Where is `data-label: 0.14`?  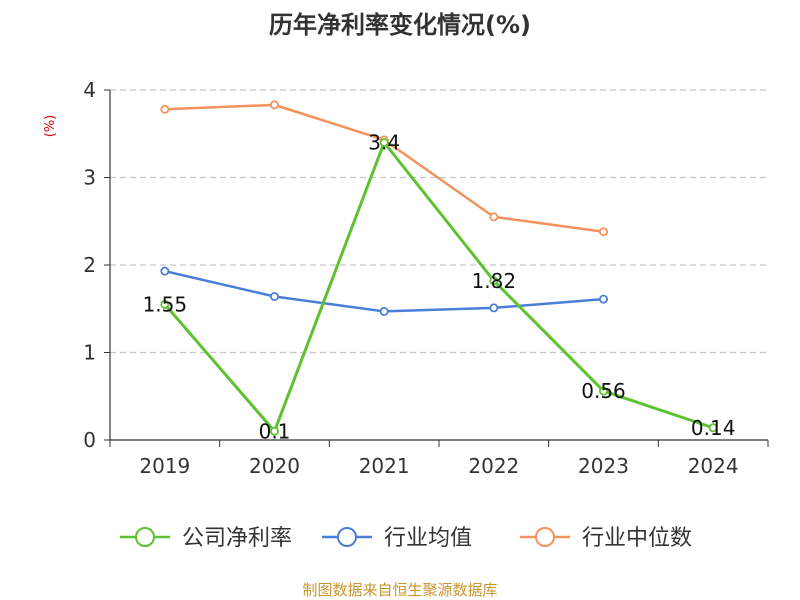
data-label: 0.14 is located at coordinates (713, 428).